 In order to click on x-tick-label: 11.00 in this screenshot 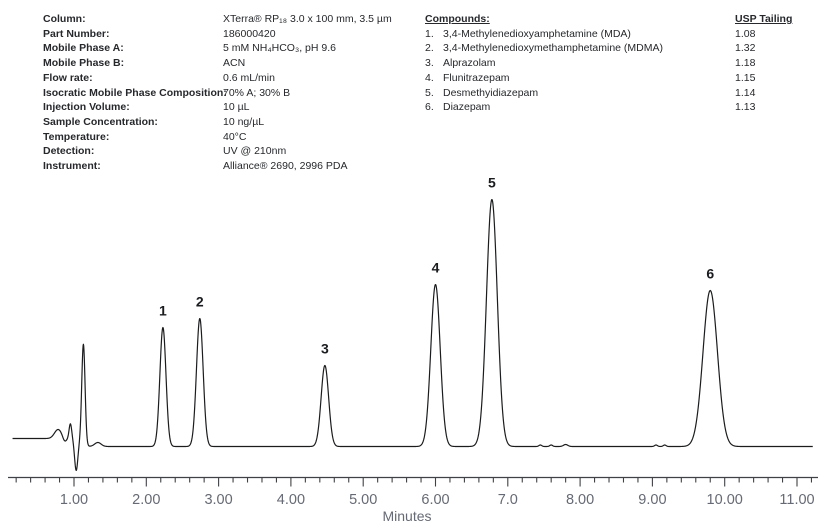, I will do `click(796, 500)`.